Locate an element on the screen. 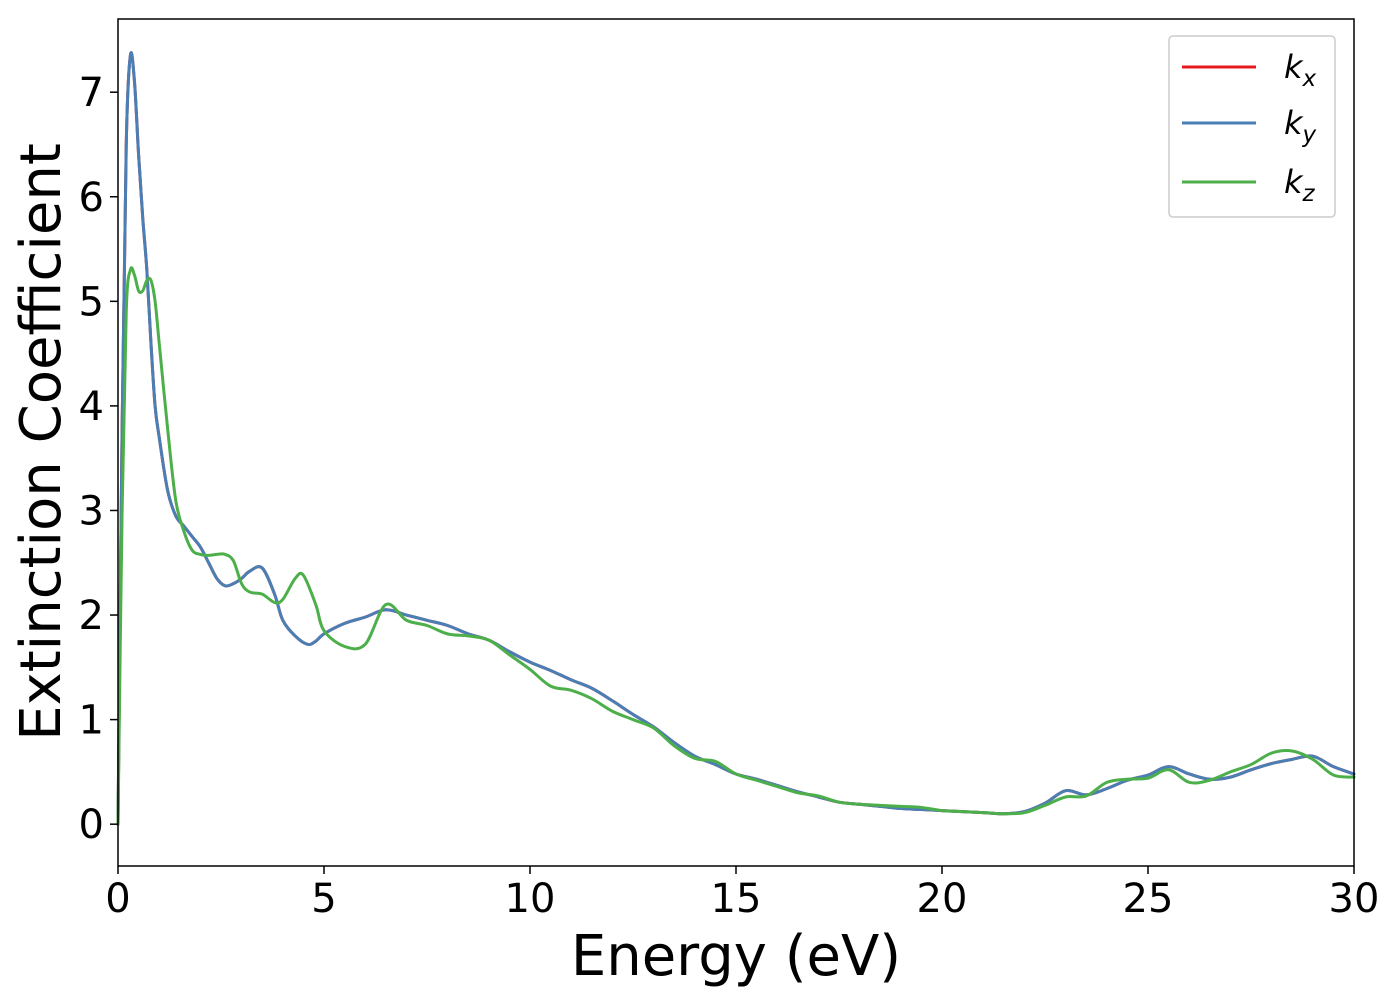  y-tick-label: 4 is located at coordinates (91, 407).